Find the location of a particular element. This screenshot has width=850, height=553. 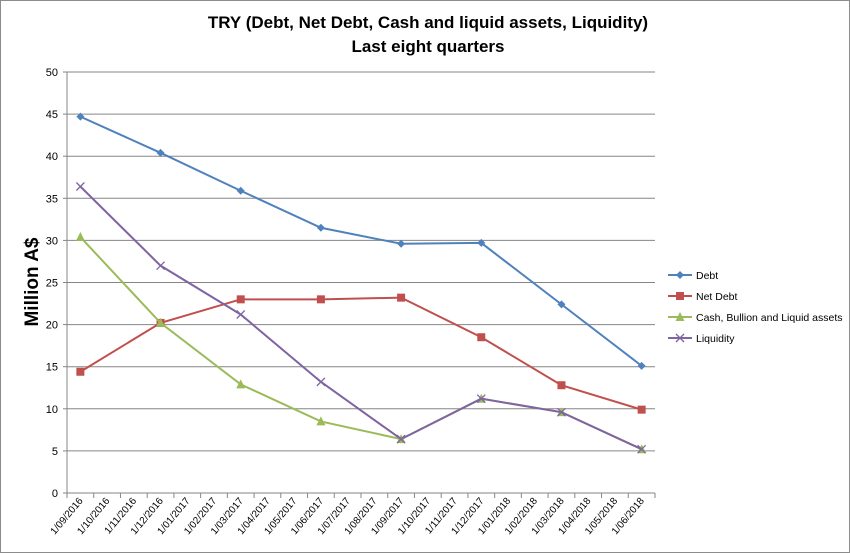

y-tick-label: 45 is located at coordinates (52, 115).